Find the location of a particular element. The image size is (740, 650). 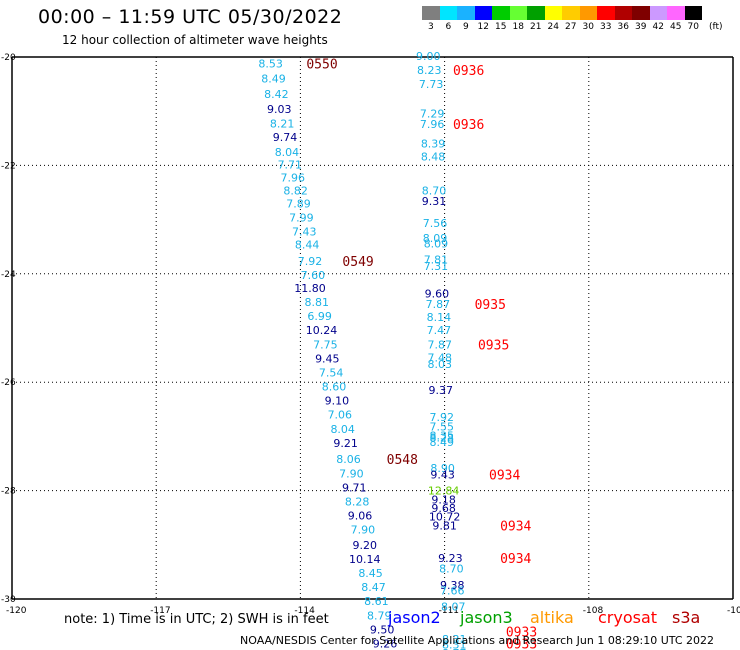

swh-value-track-b: 7.66 is located at coordinates (452, 590).